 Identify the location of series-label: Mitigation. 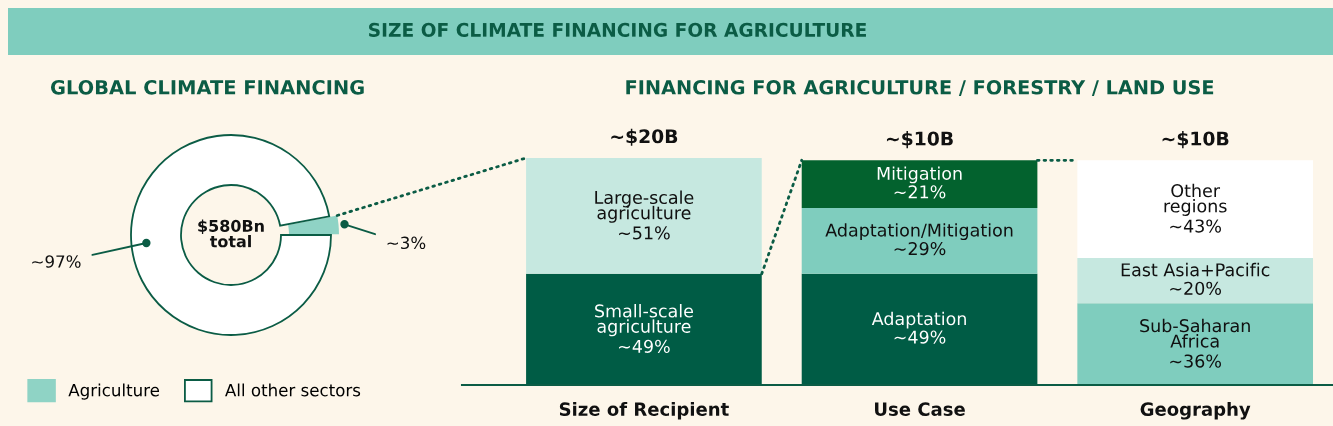
(919, 175).